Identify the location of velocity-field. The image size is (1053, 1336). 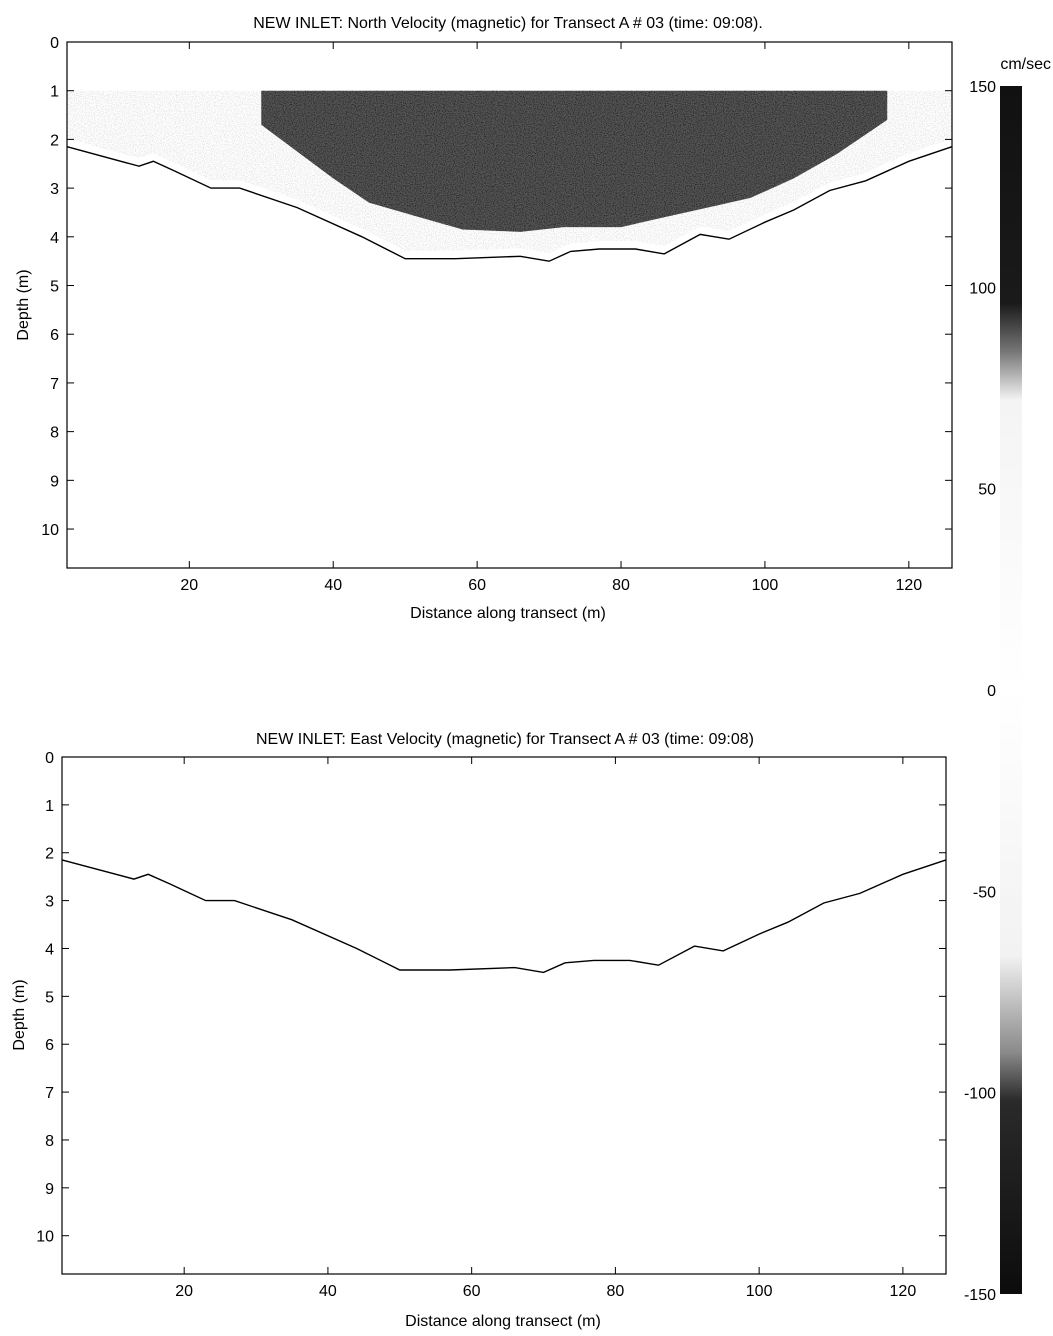
(509, 172).